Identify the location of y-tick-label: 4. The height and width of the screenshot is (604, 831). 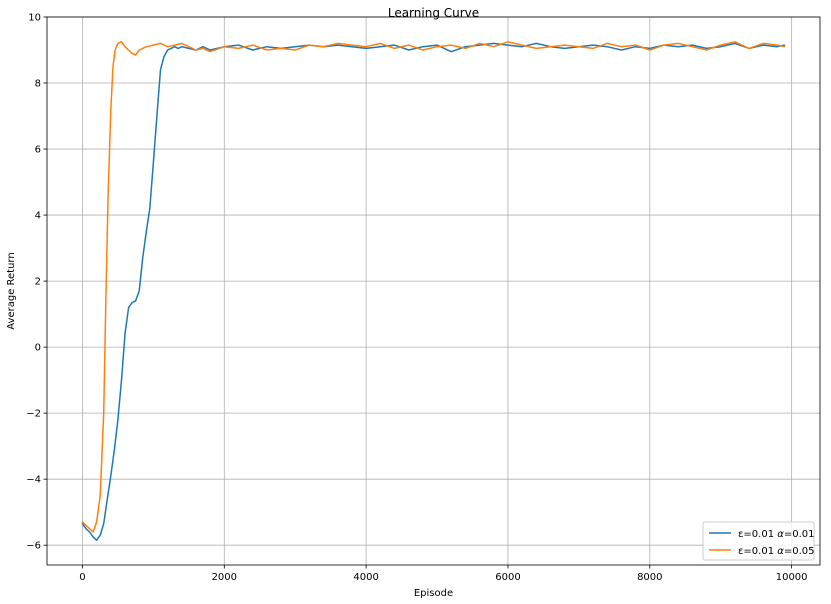
(38, 216).